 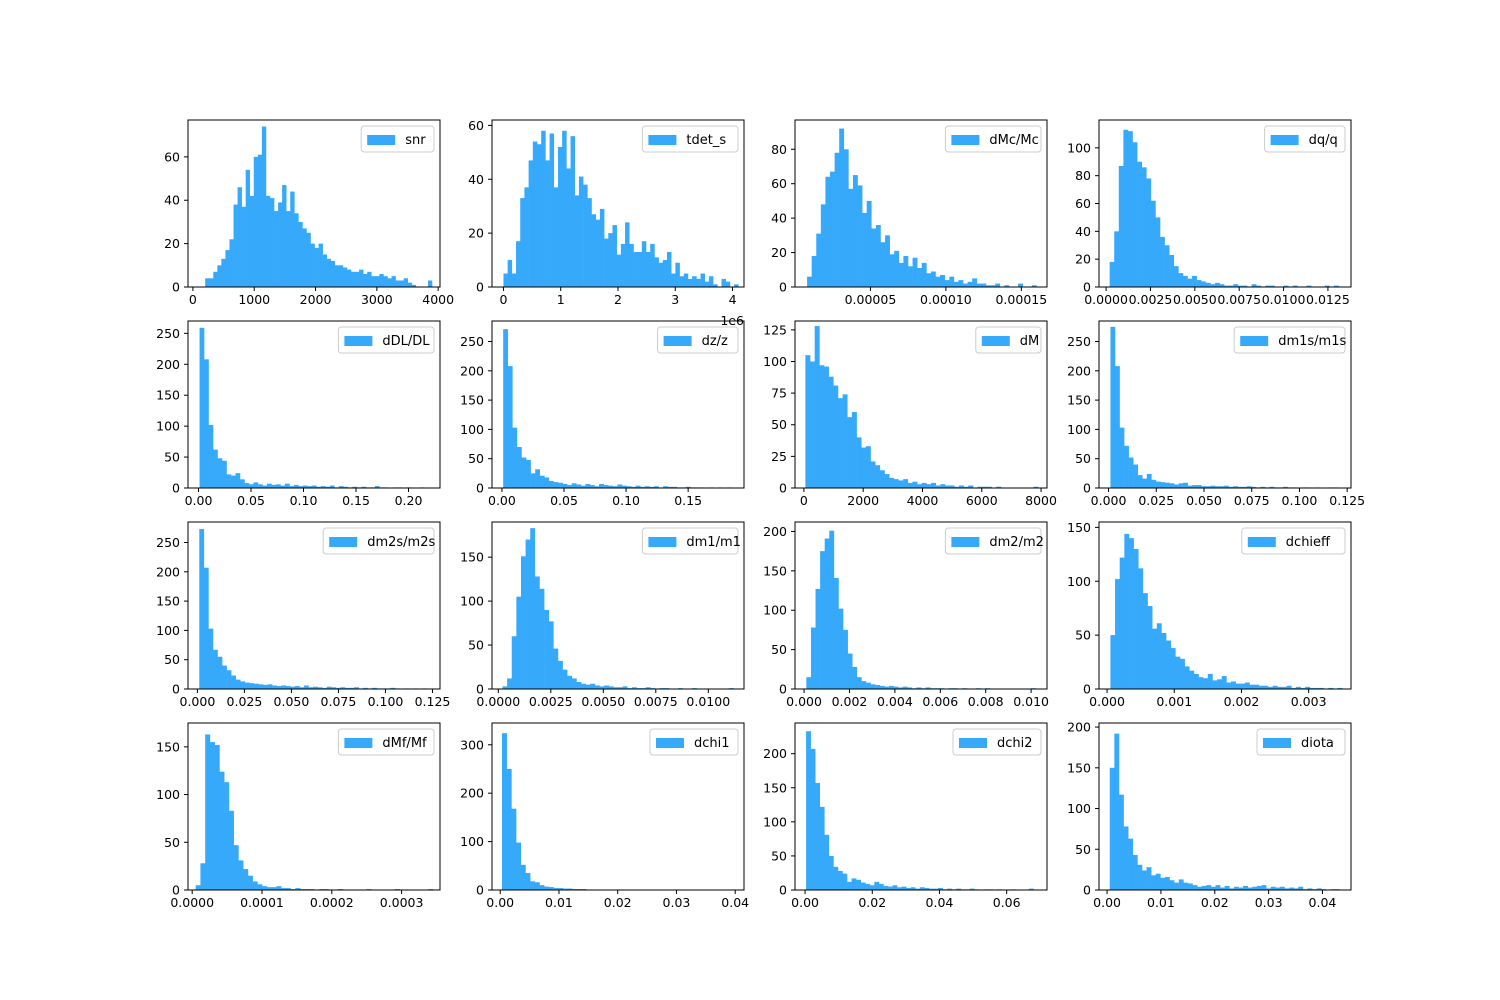 What do you see at coordinates (1079, 341) in the screenshot?
I see `y-tick-label: 250` at bounding box center [1079, 341].